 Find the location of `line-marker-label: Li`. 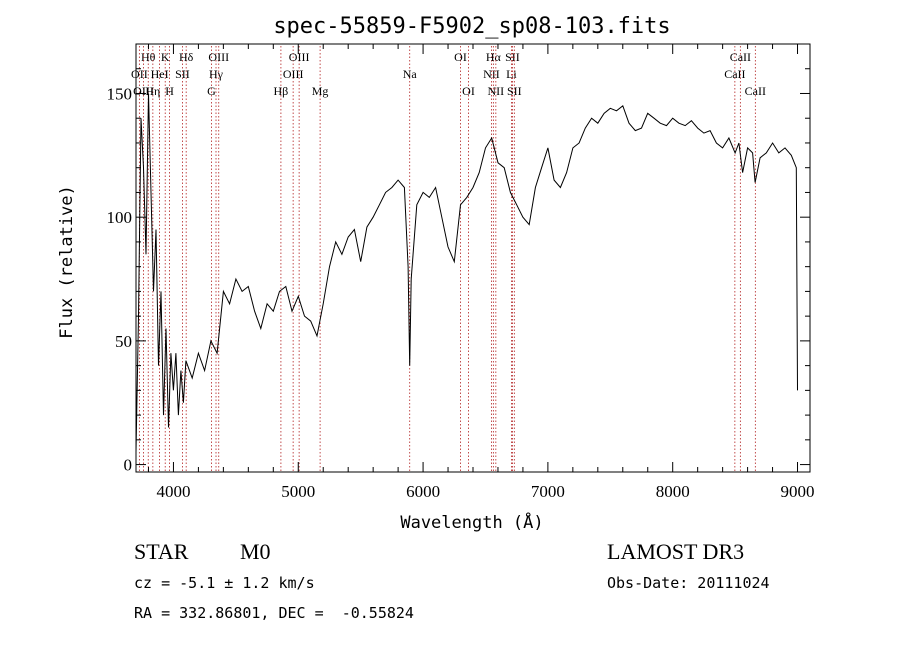

line-marker-label: Li is located at coordinates (511, 74).